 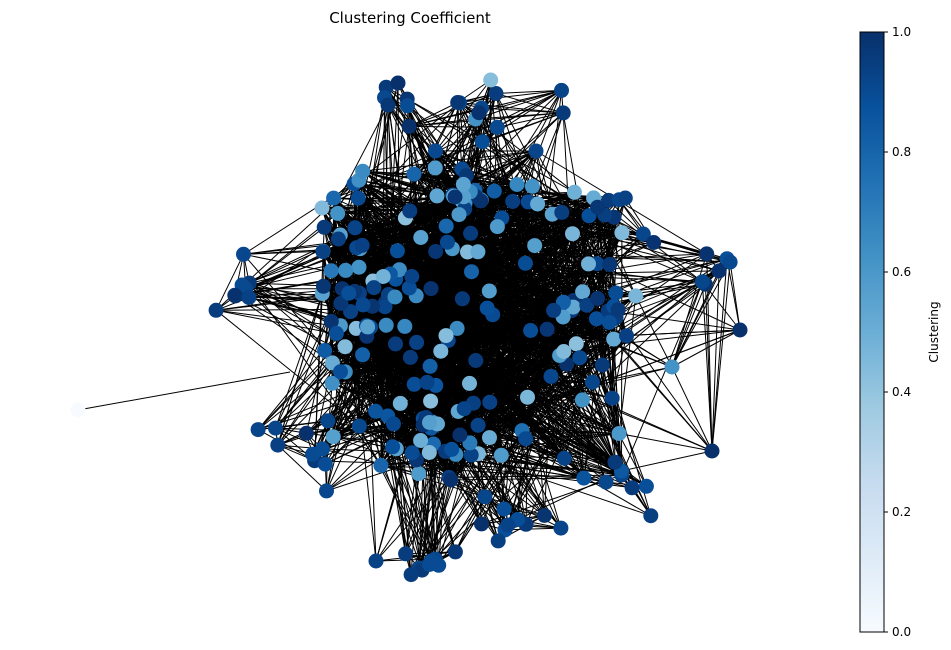 I want to click on colorbar-tick-label: 0.6, so click(x=901, y=272).